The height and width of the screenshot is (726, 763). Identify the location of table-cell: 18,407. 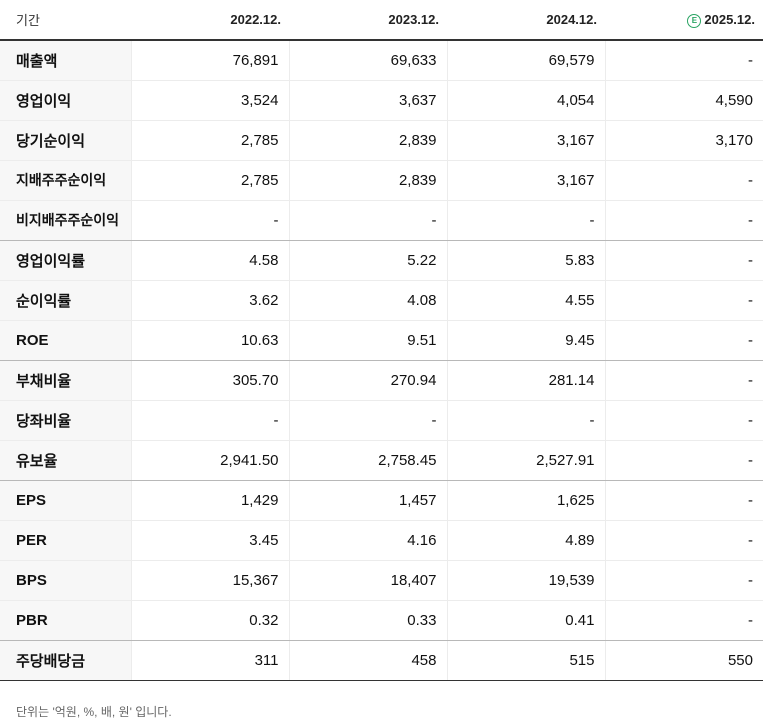
(367, 580).